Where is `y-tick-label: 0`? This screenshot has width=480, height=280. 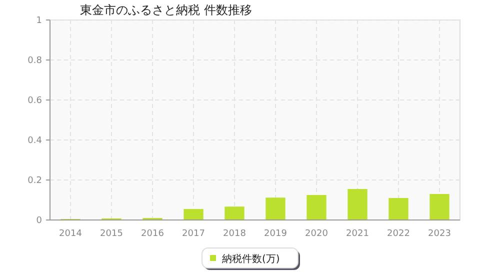
y-tick-label: 0 is located at coordinates (39, 221).